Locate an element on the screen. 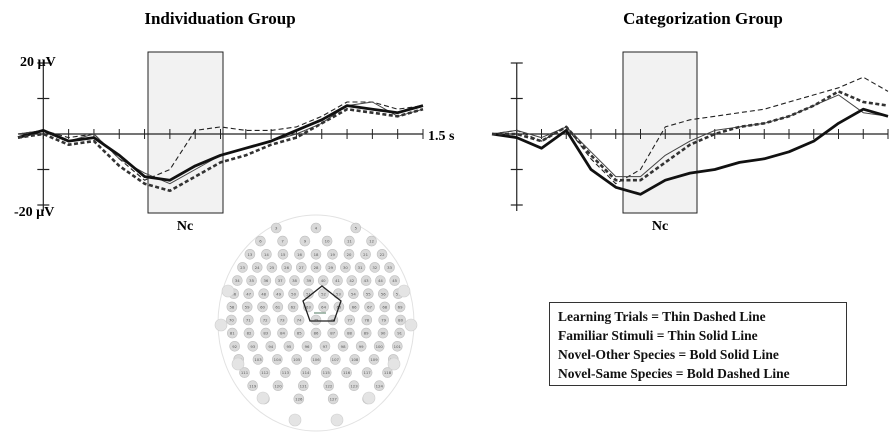 This screenshot has width=890, height=433. electrode-label: 34 is located at coordinates (237, 280).